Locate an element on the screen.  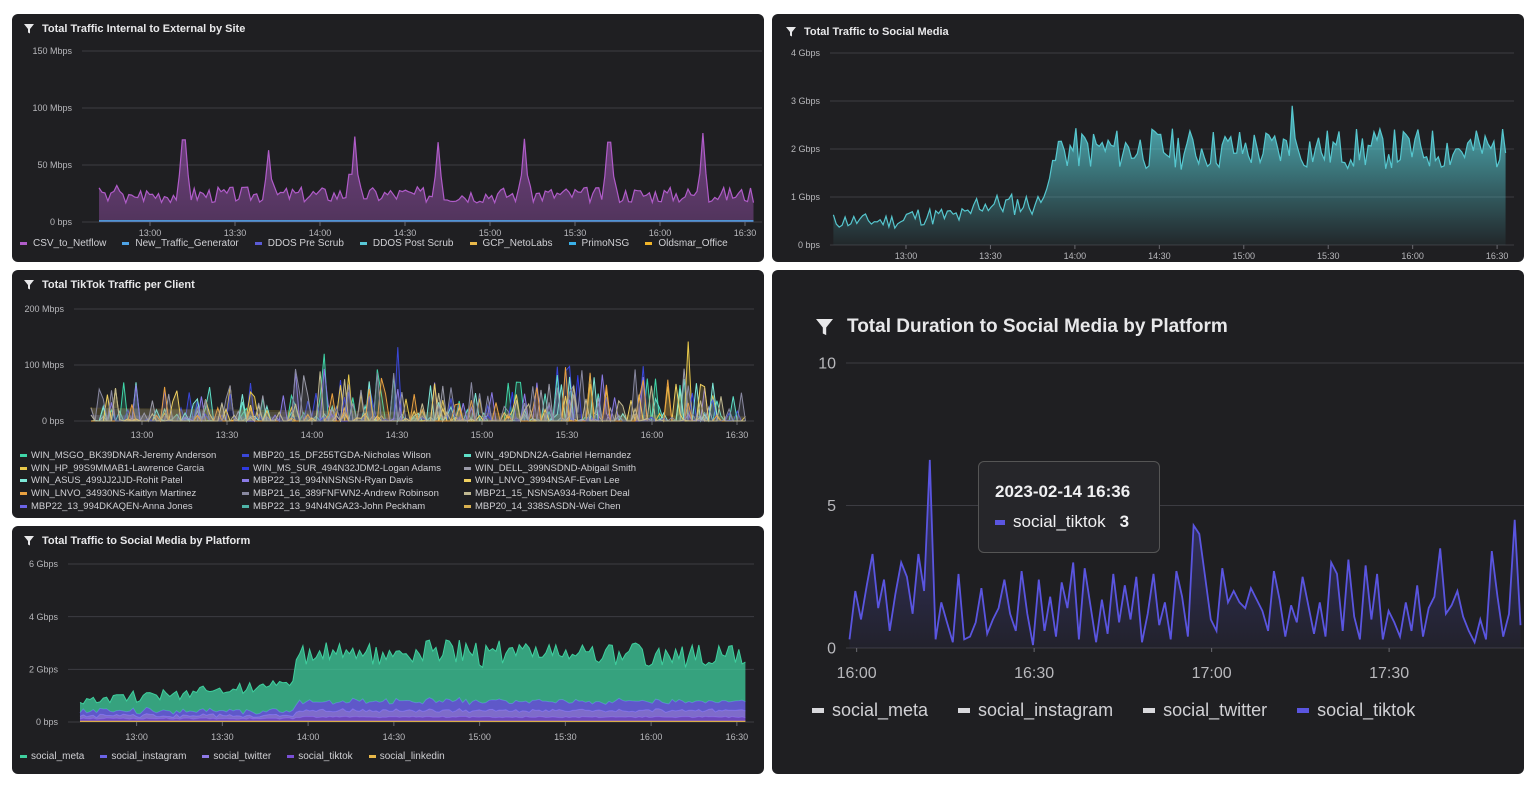
legend-item: MBP20_15_DF255TGDA-Nicholas Wilson is located at coordinates (353, 456).